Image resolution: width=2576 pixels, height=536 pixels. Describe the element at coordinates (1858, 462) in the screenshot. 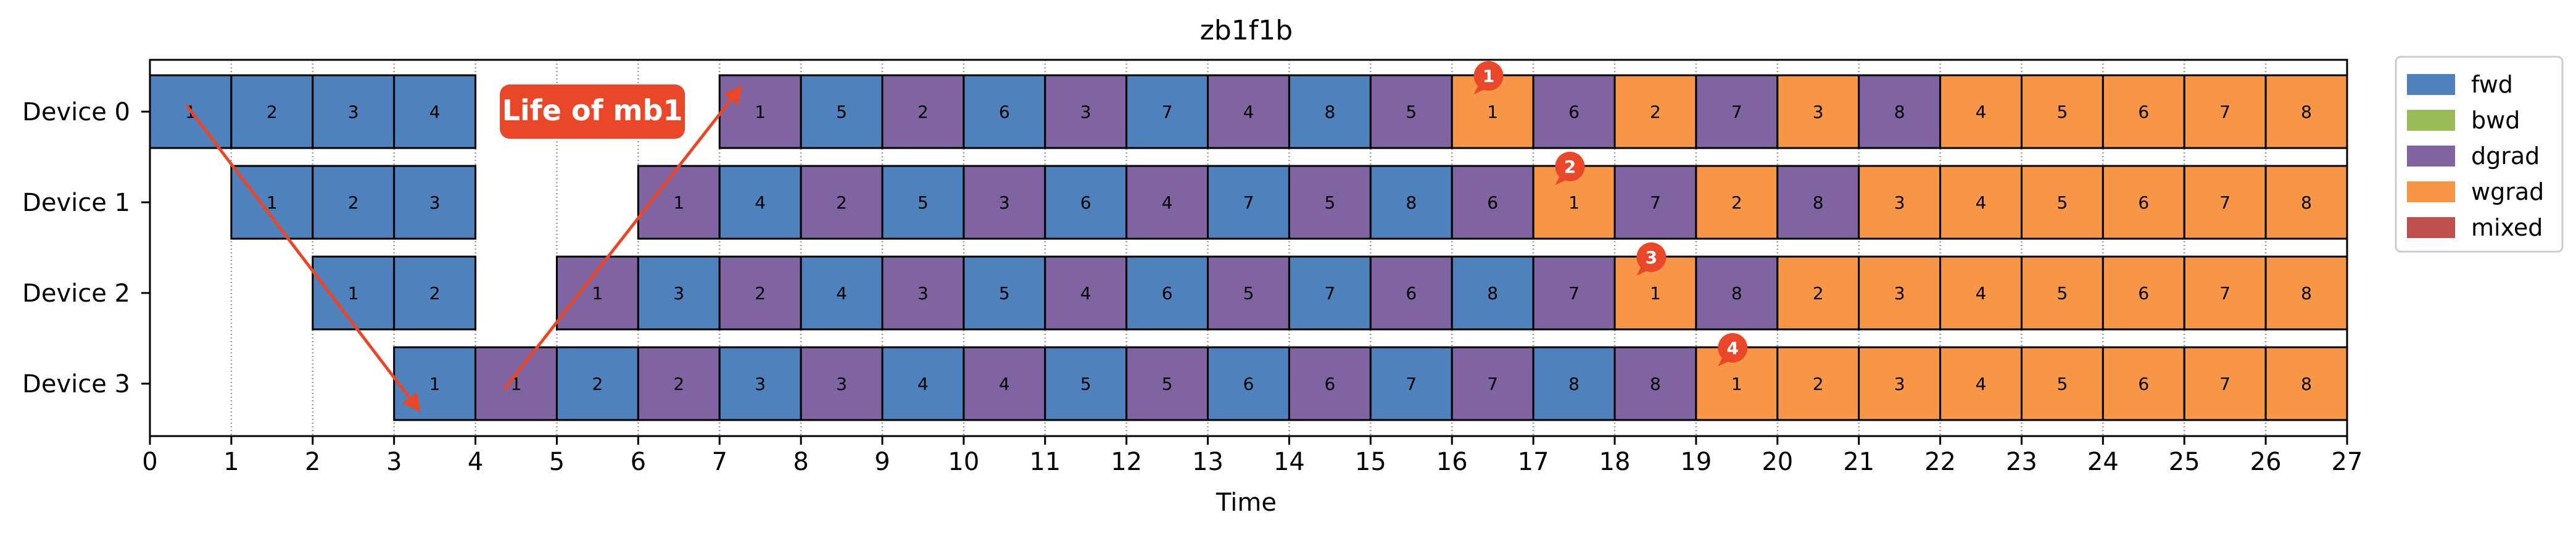

I see `x-tick-label-21: 21` at that location.